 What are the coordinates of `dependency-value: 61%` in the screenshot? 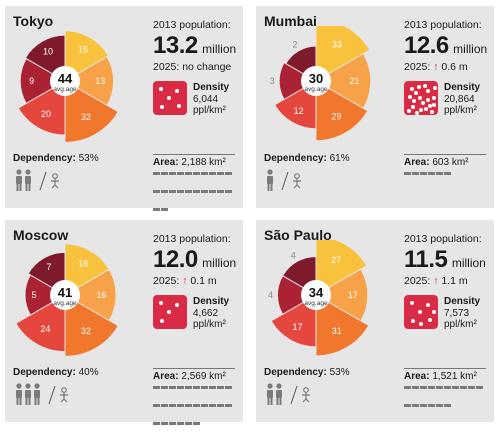 It's located at (339, 158).